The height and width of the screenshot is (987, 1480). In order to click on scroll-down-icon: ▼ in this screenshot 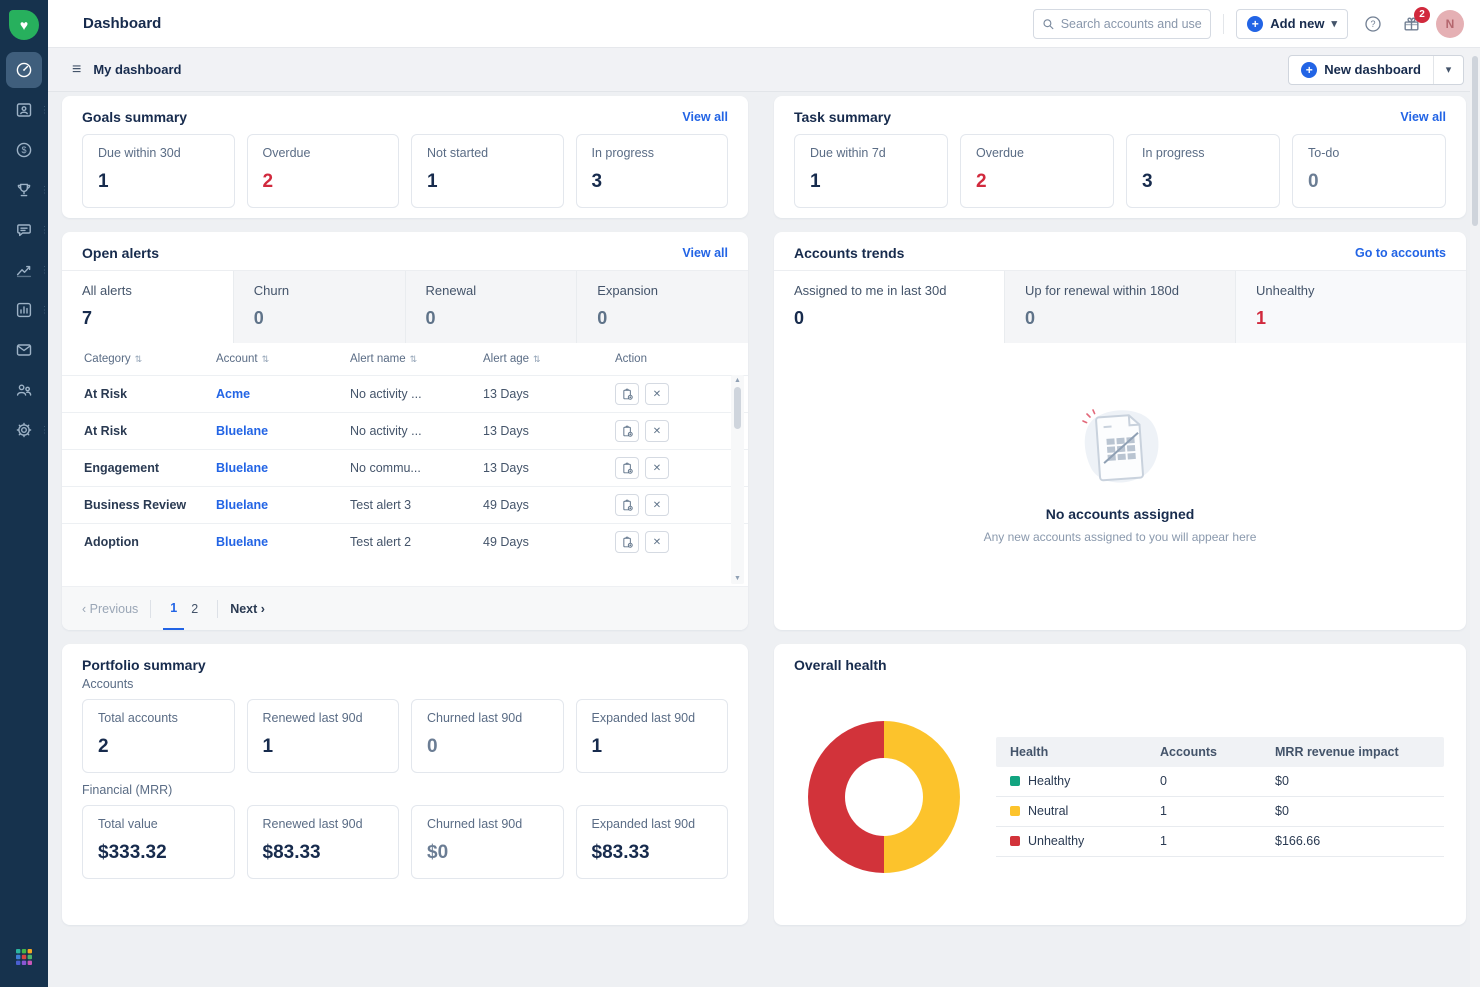, I will do `click(737, 578)`.